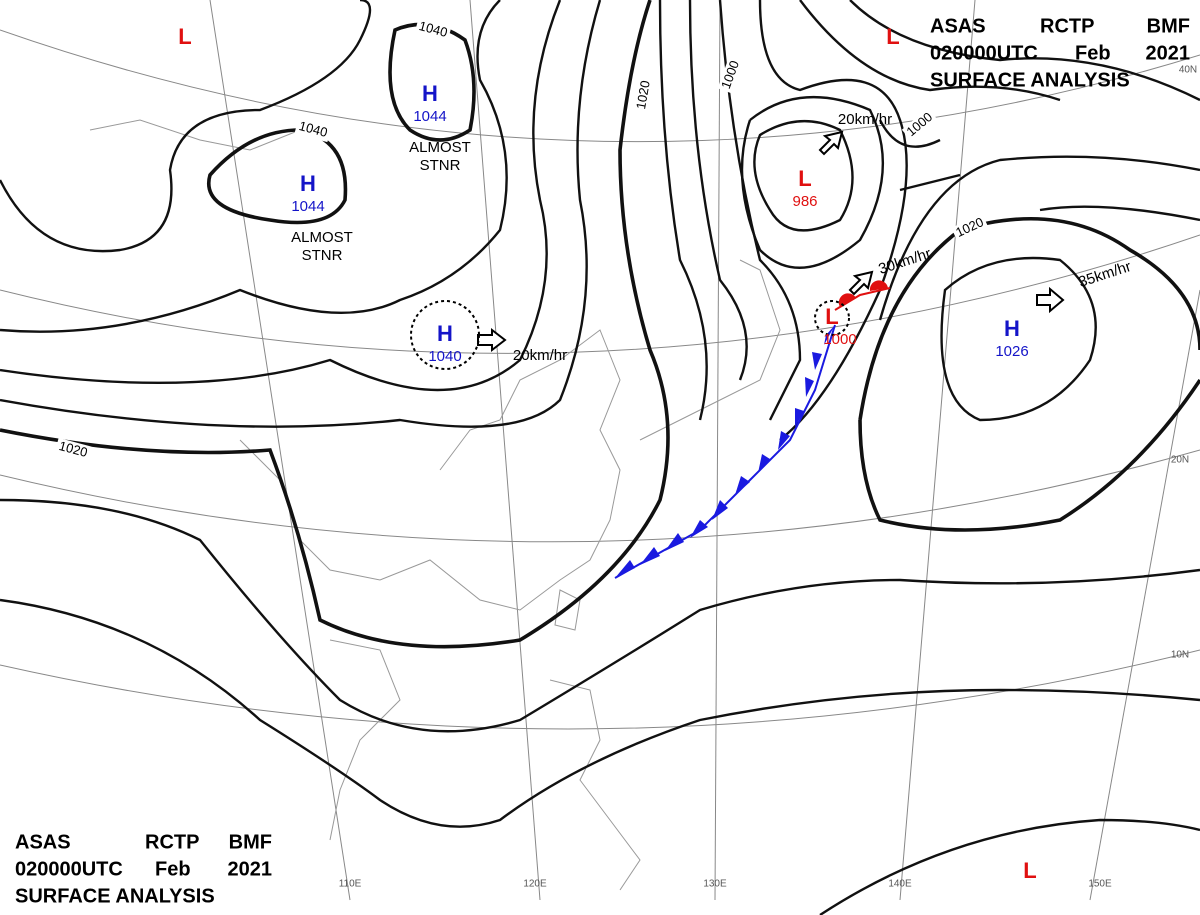 This screenshot has width=1200, height=915. Describe the element at coordinates (535, 884) in the screenshot. I see `longitude-label: 120E` at that location.